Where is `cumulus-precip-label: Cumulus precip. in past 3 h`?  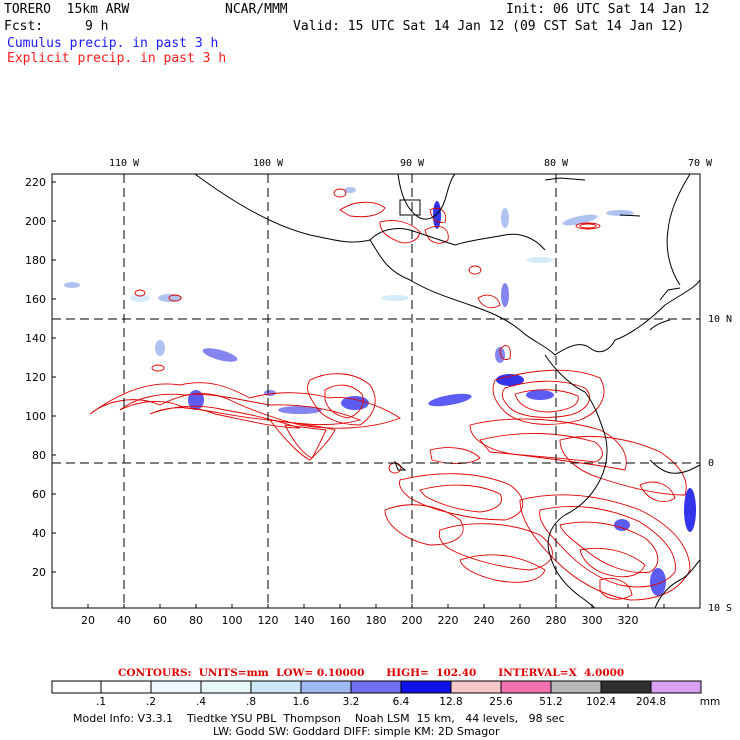
cumulus-precip-label: Cumulus precip. in past 3 h is located at coordinates (113, 43).